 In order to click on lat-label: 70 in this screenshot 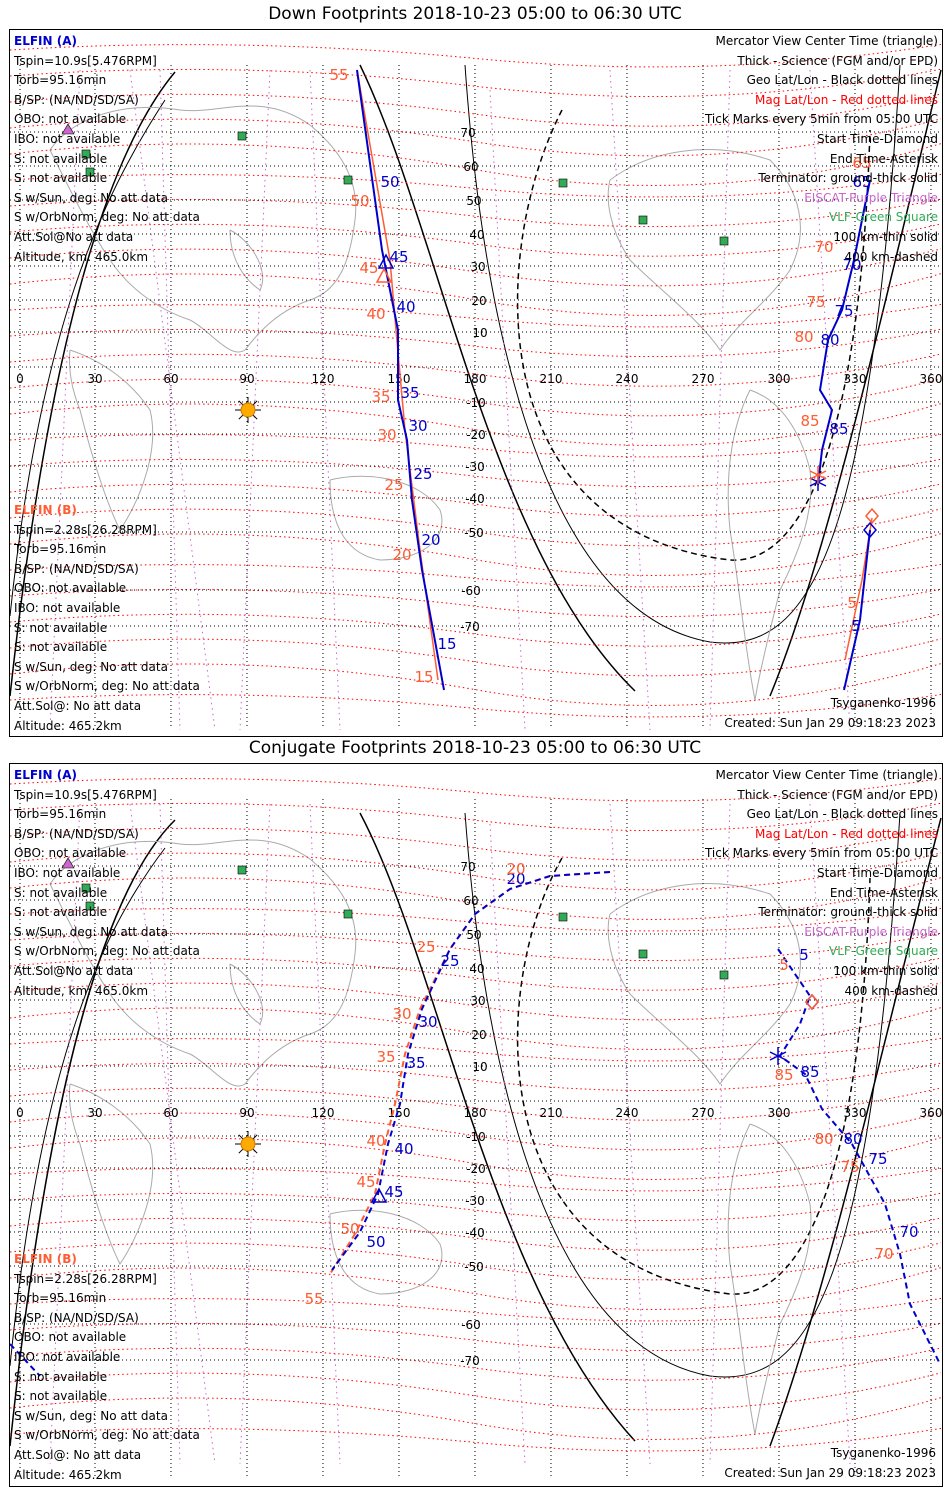, I will do `click(467, 133)`.